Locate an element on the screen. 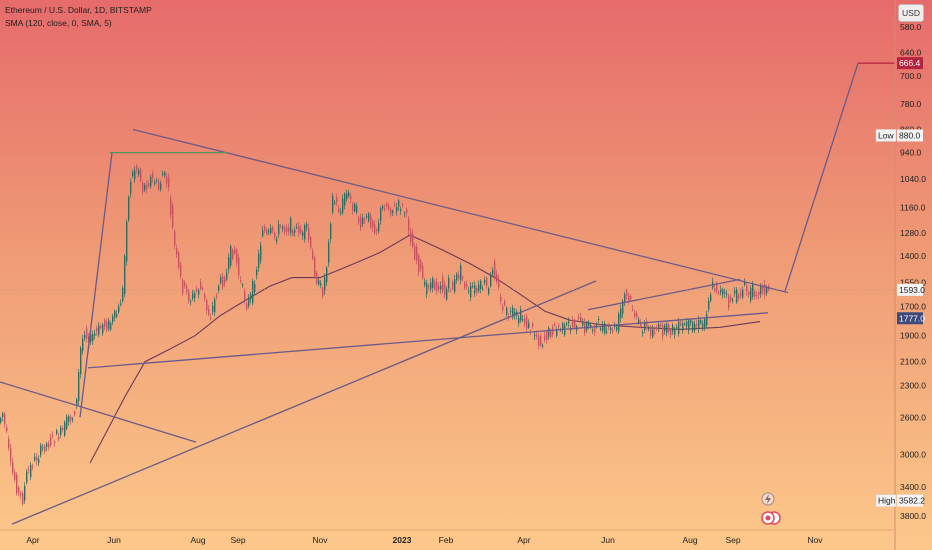  price-tick-label: 1700.0 is located at coordinates (913, 307).